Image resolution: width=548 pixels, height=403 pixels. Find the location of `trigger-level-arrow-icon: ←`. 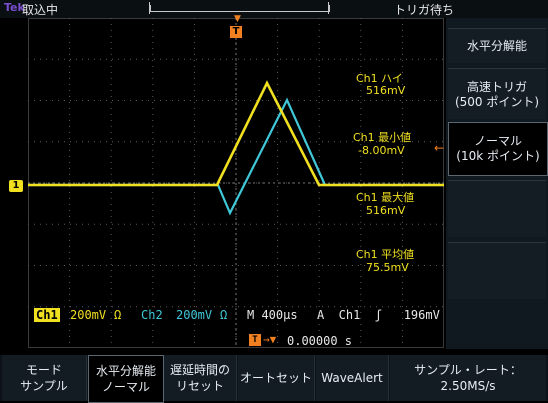

trigger-level-arrow-icon: ← is located at coordinates (439, 148).